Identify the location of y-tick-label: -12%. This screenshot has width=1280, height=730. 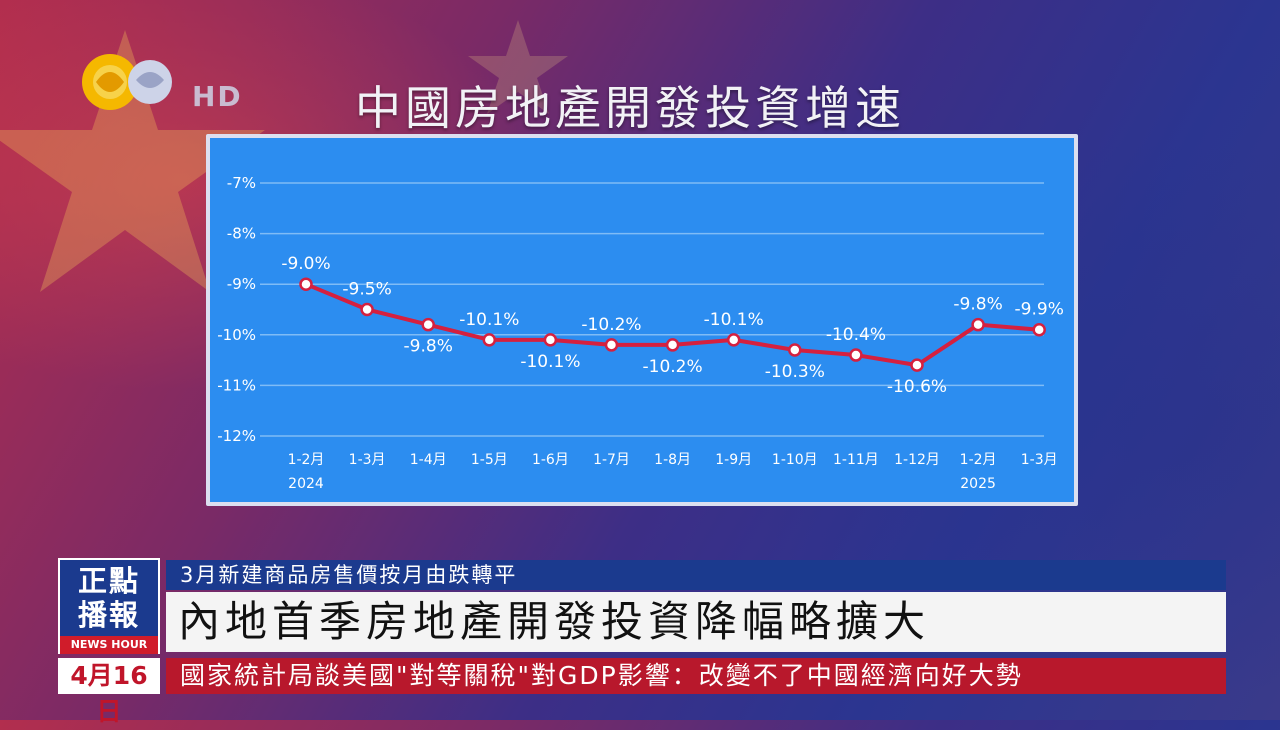
(236, 436).